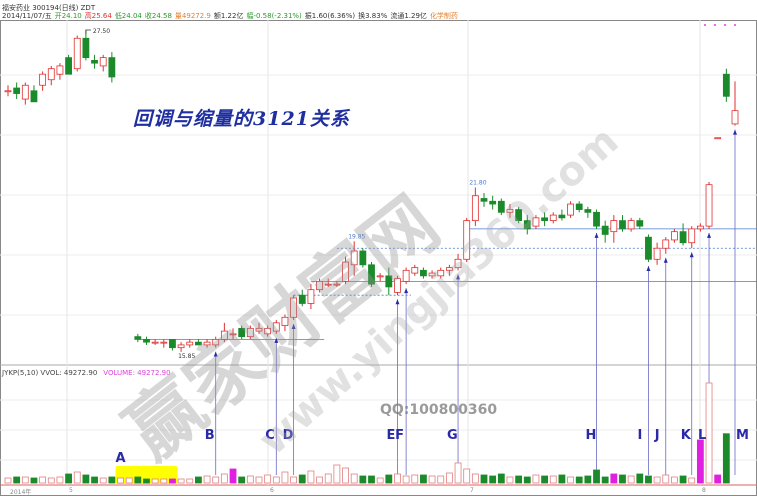  What do you see at coordinates (685, 435) in the screenshot?
I see `marker-label-K: K` at bounding box center [685, 435].